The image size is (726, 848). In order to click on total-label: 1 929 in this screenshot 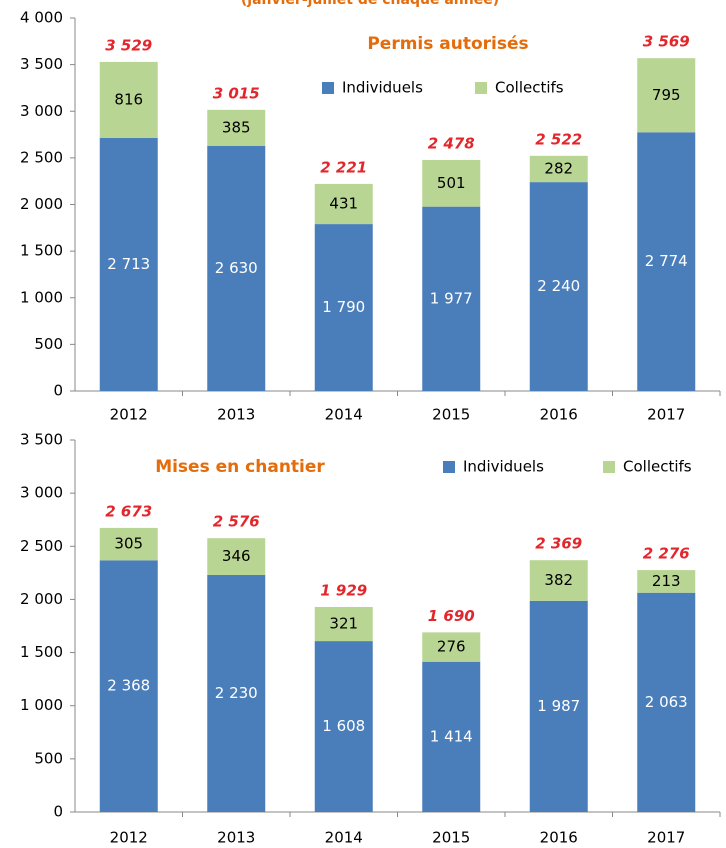, I will do `click(343, 590)`.